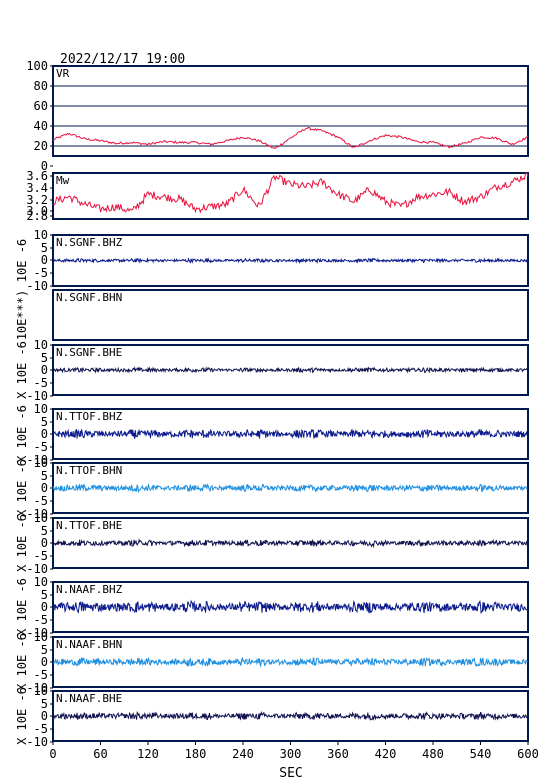  Describe the element at coordinates (196, 754) in the screenshot. I see `x-tick-label: 180` at that location.